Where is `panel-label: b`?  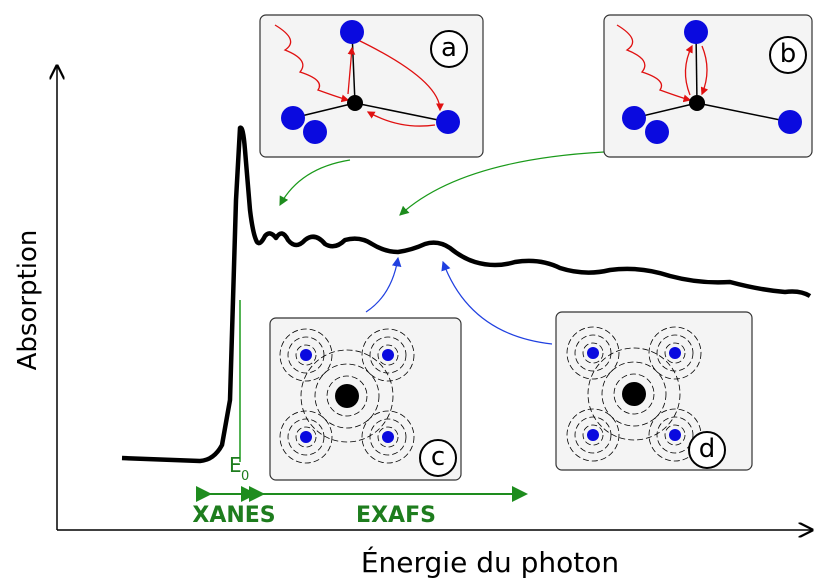 panel-label: b is located at coordinates (788, 54).